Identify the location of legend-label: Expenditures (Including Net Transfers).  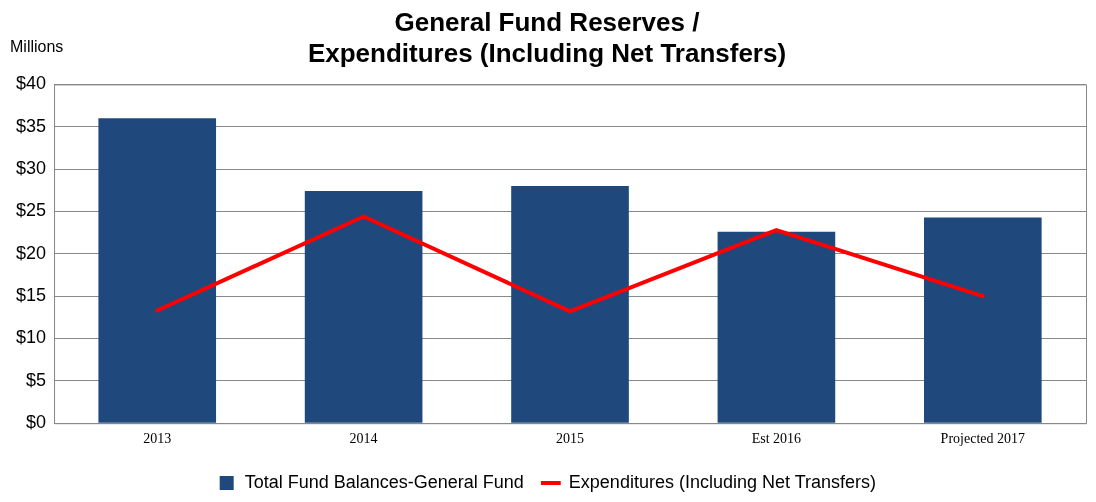
(722, 481).